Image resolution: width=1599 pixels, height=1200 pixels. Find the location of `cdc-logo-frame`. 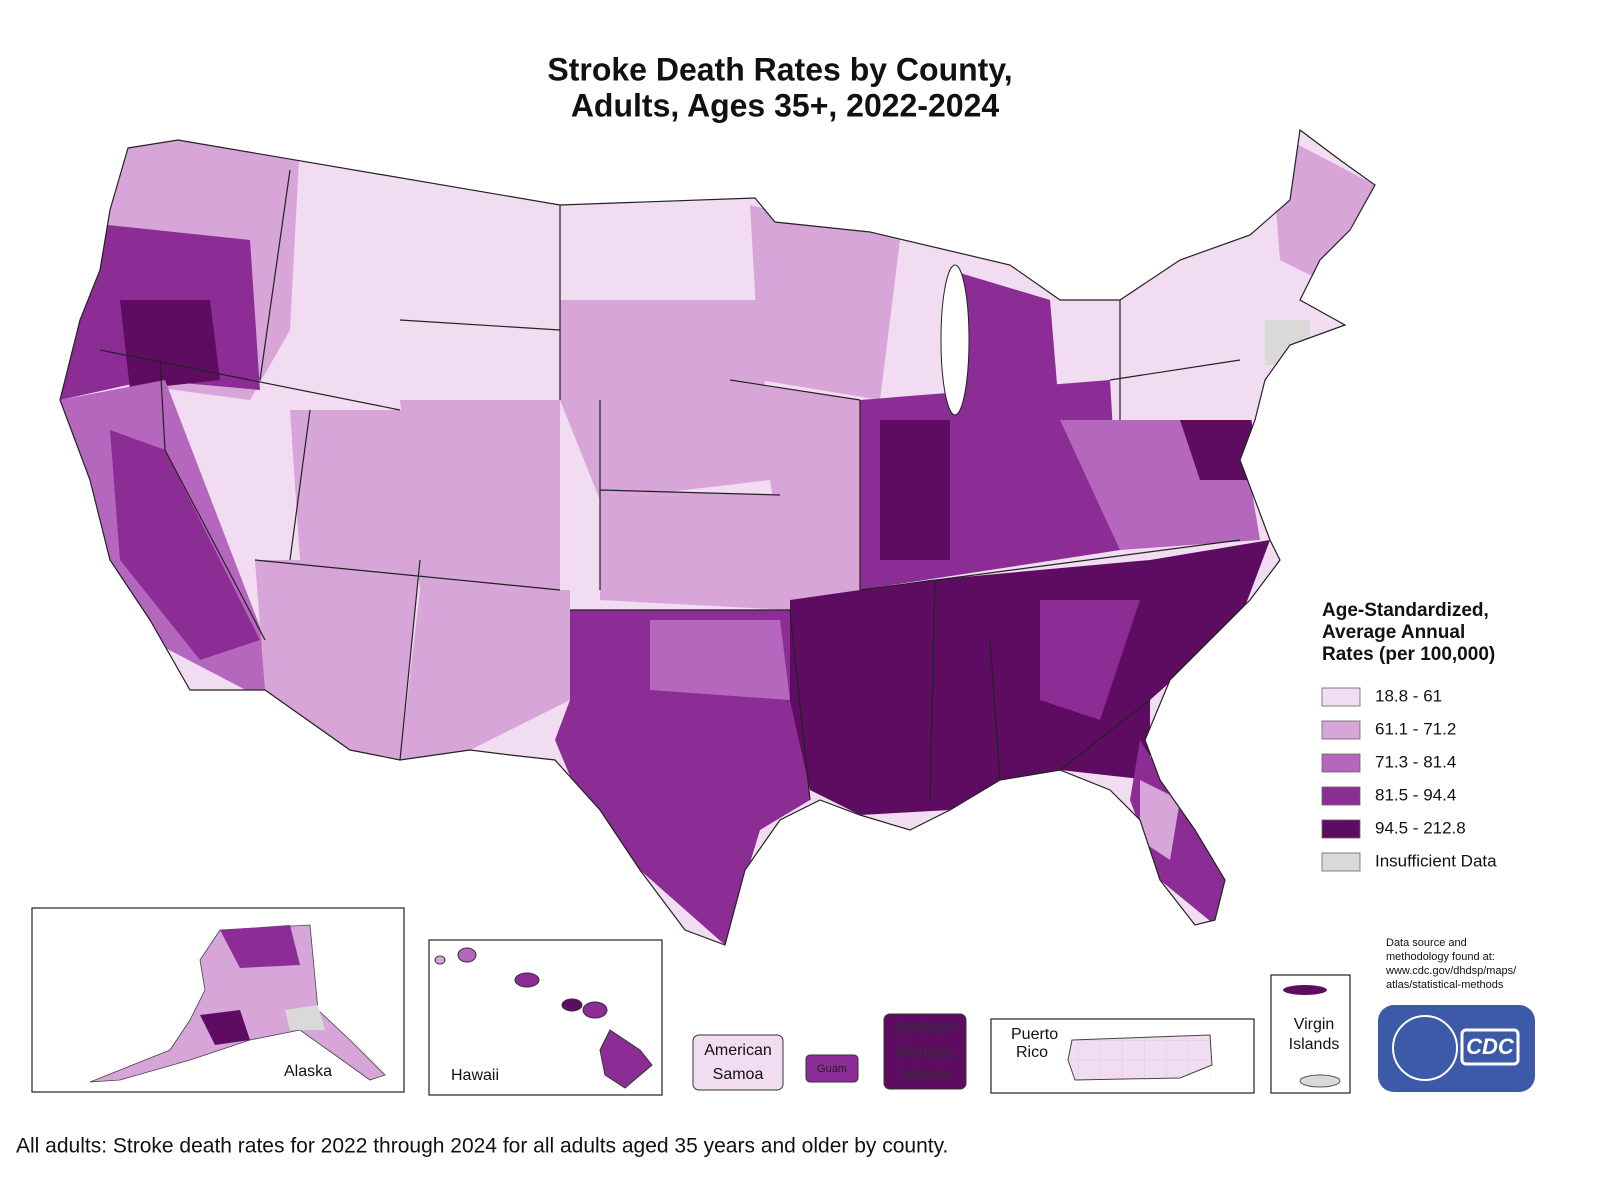

cdc-logo-frame is located at coordinates (1490, 1047).